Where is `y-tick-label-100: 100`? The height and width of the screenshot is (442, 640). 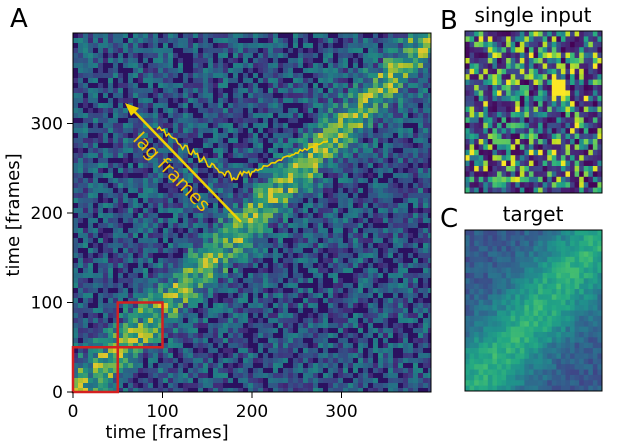
y-tick-label-100: 100 is located at coordinates (47, 304).